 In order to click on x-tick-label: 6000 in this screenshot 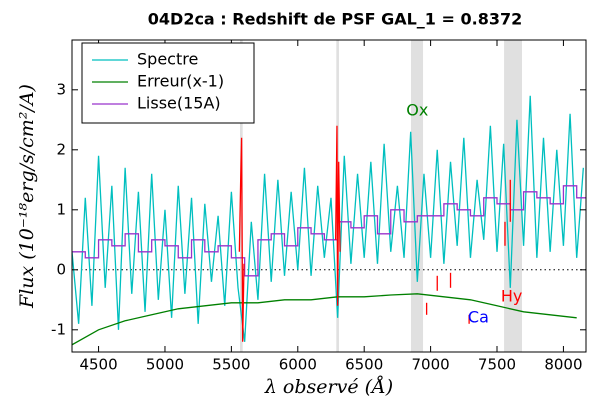, I will do `click(298, 365)`.